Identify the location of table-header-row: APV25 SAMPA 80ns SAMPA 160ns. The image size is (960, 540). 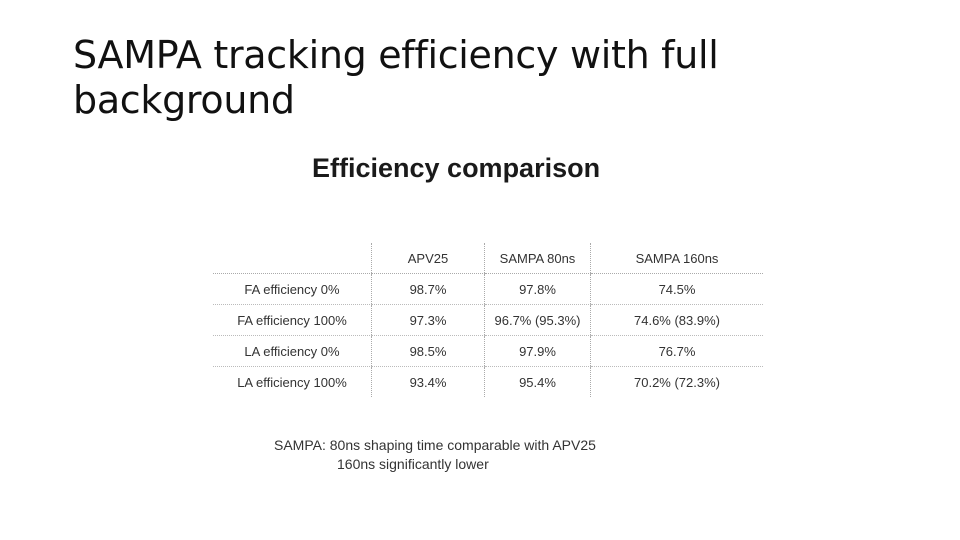
(488, 258).